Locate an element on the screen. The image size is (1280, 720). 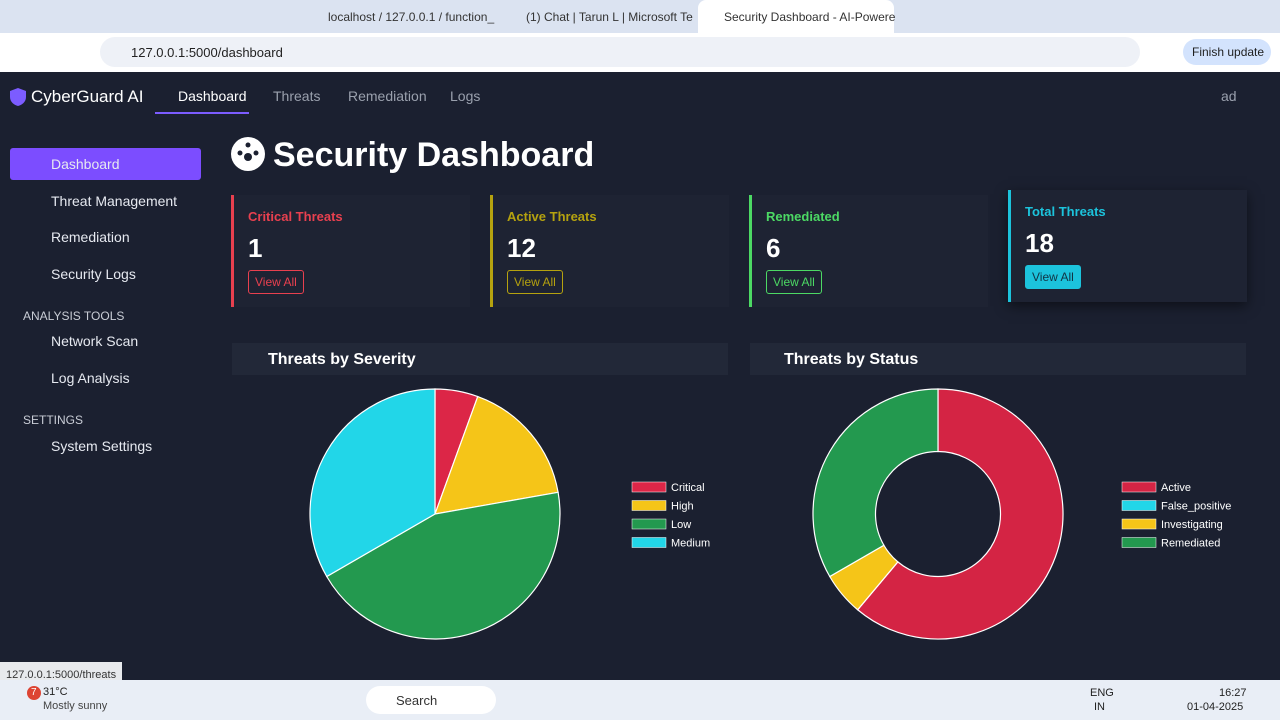
tab: Security Dashboard - AI-Powere is located at coordinates (797, 16).